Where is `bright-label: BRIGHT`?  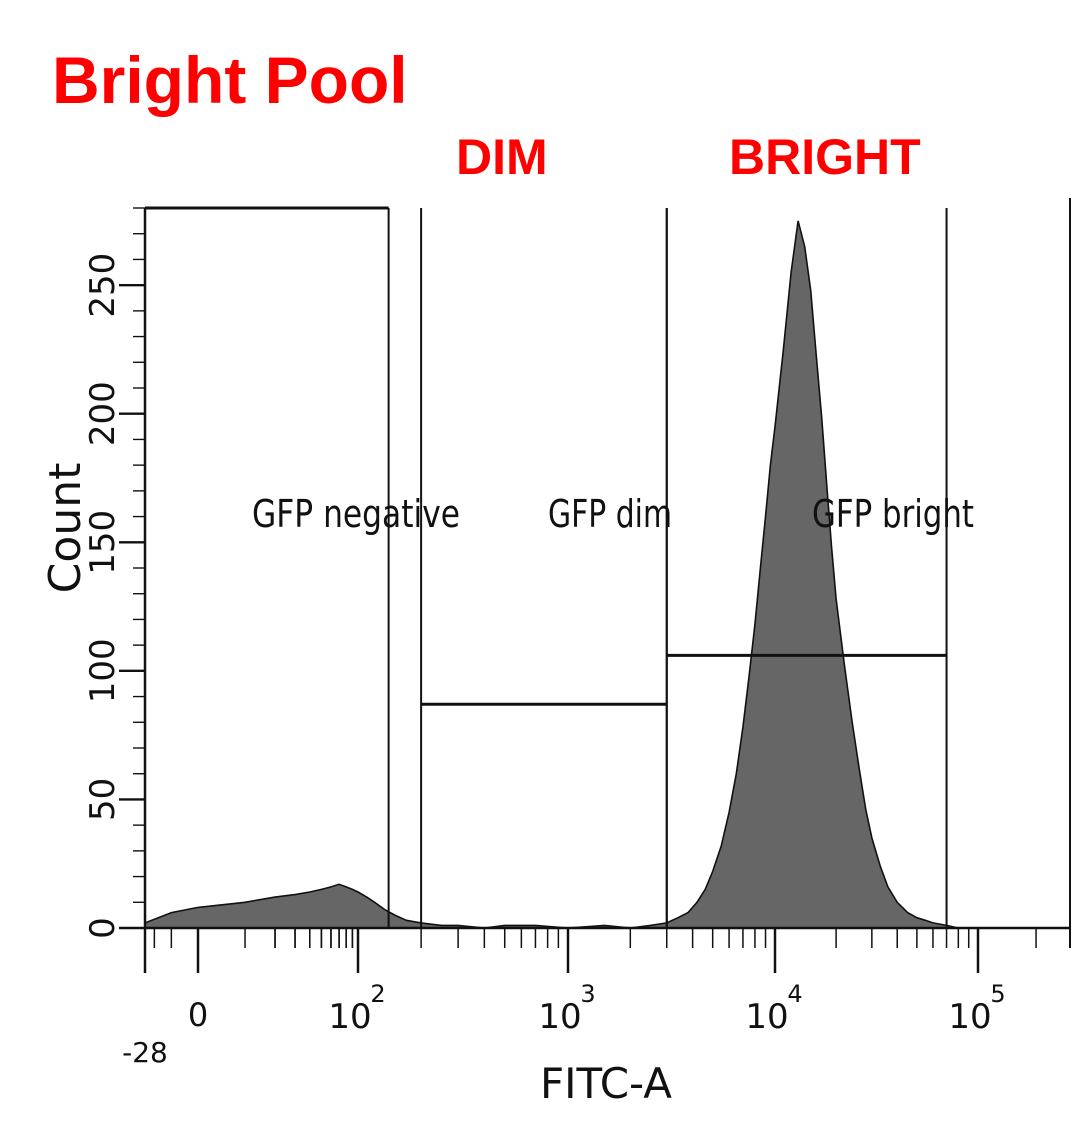
bright-label: BRIGHT is located at coordinates (825, 157).